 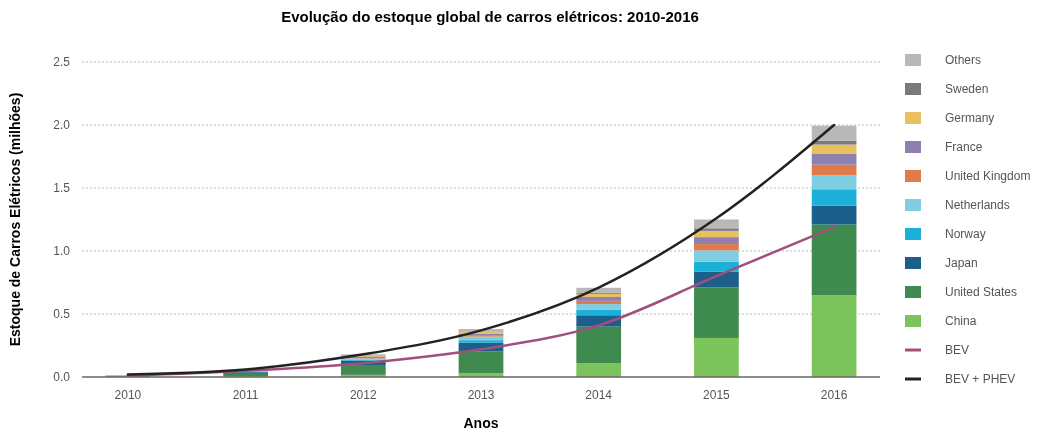 What do you see at coordinates (988, 176) in the screenshot?
I see `legend-label: United Kingdom` at bounding box center [988, 176].